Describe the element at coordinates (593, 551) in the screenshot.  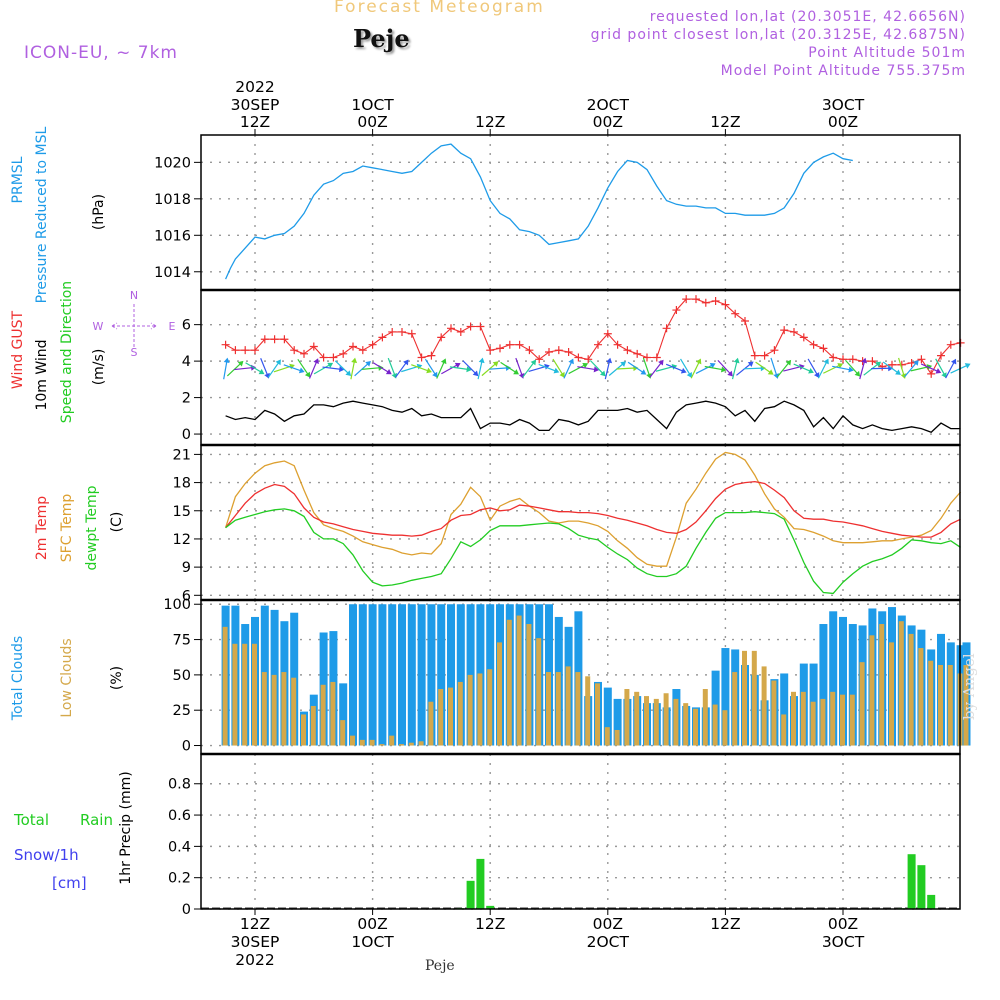
I see `dewpoint-line` at that location.